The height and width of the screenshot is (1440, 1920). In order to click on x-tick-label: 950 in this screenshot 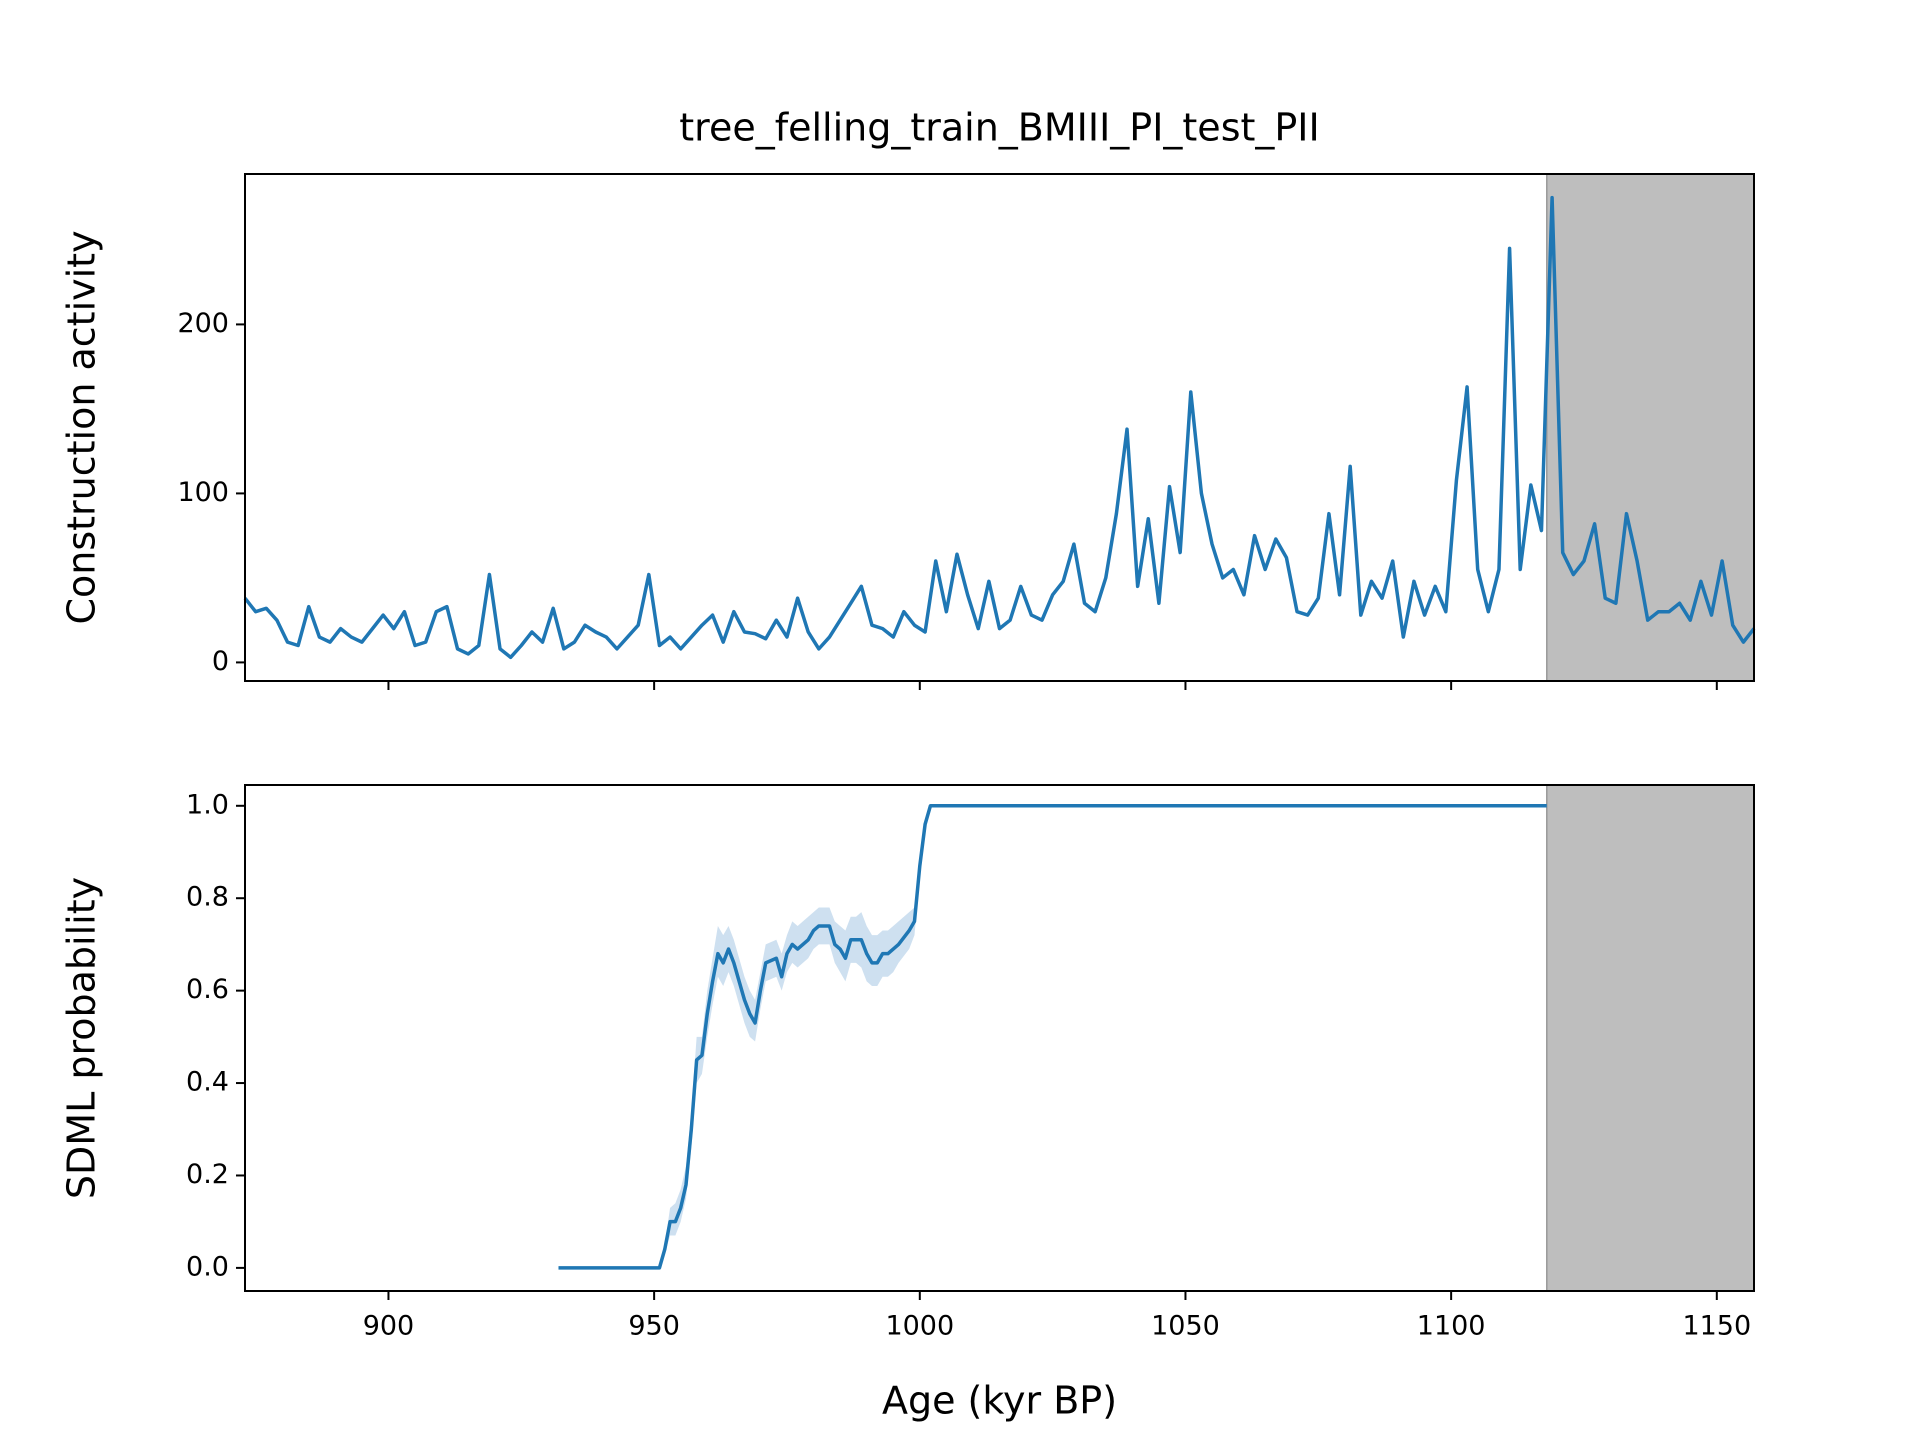, I will do `click(654, 1326)`.